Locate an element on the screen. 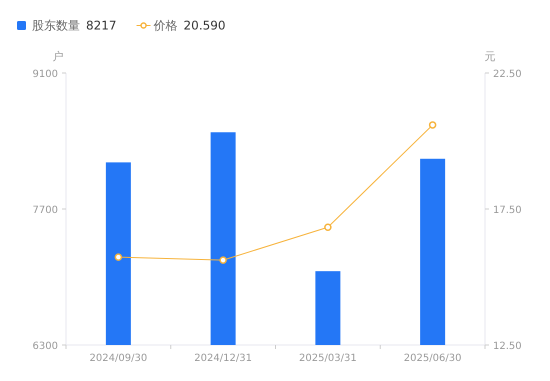 The image size is (550, 381). y-axis-title: 户 is located at coordinates (58, 56).